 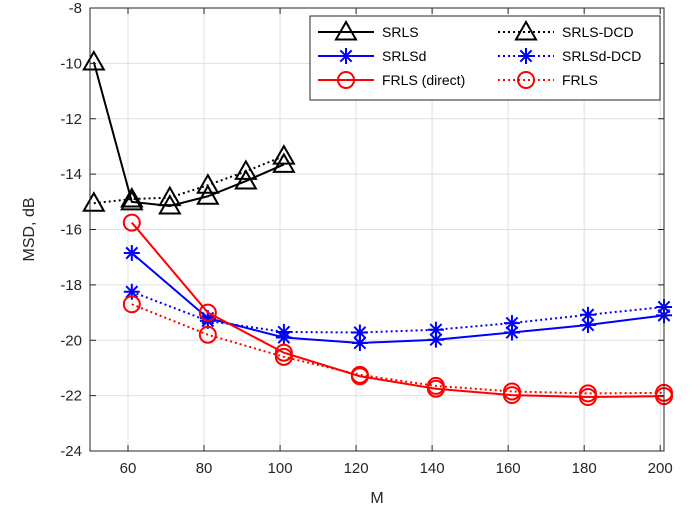 What do you see at coordinates (601, 56) in the screenshot?
I see `legend-label: SRLSd-DCD` at bounding box center [601, 56].